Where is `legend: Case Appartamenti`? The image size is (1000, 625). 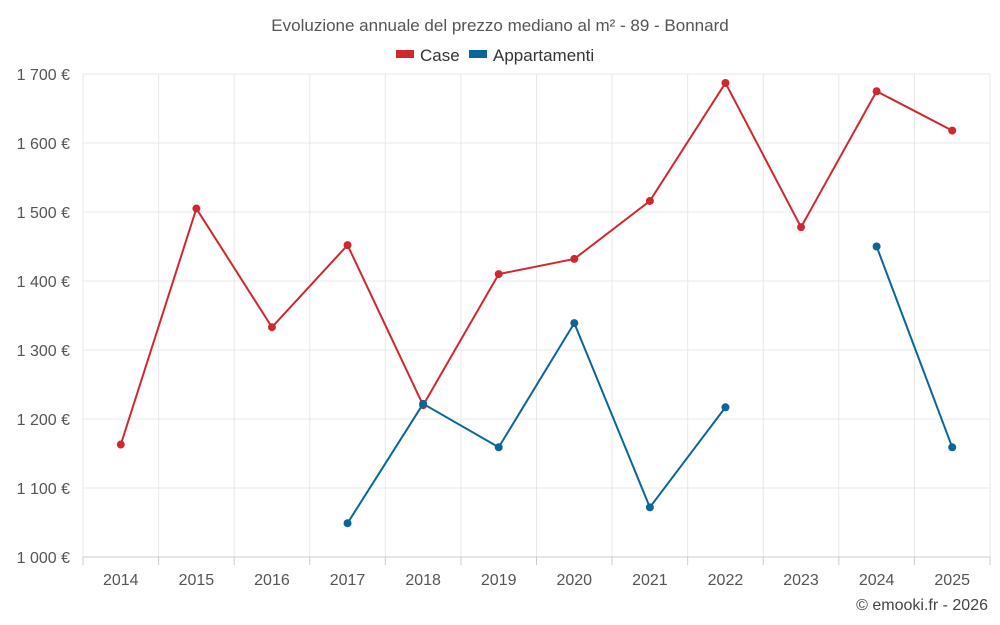
legend: Case Appartamenti is located at coordinates (495, 55).